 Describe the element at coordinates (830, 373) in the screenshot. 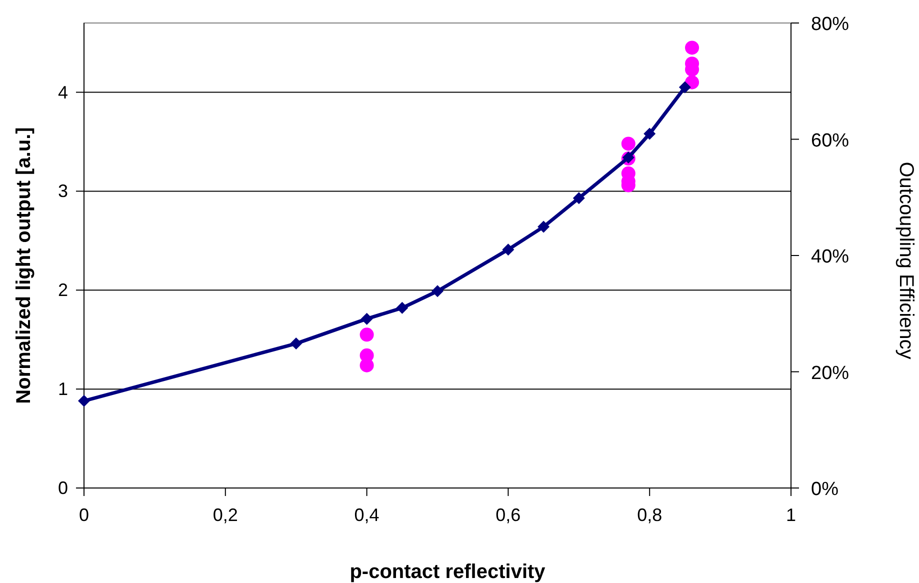

I see `y2-tick-label: 20%` at that location.